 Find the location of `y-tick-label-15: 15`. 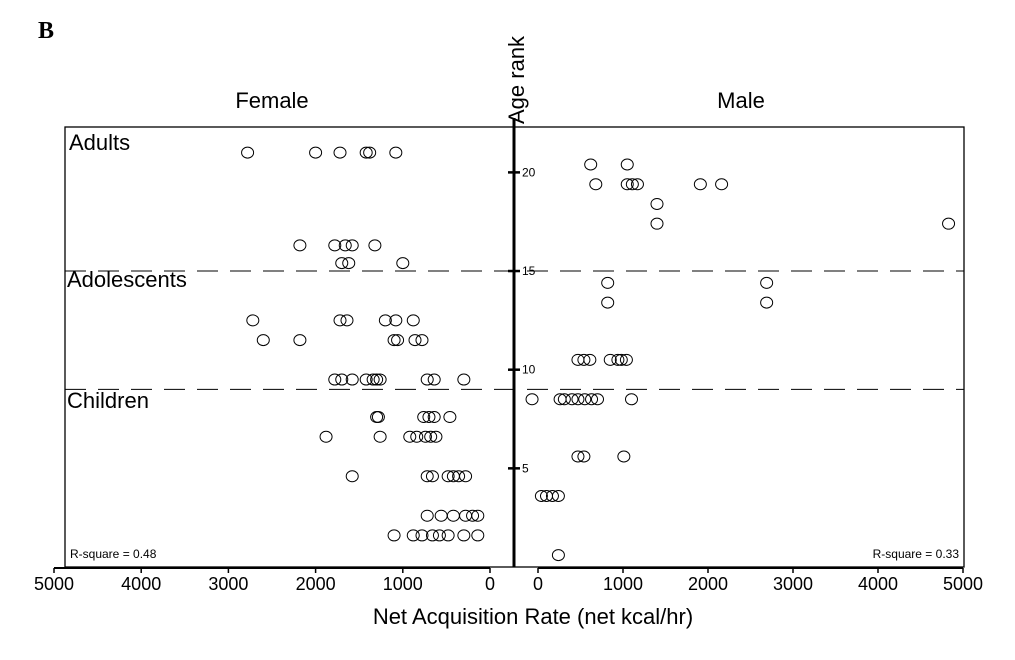

y-tick-label-15: 15 is located at coordinates (529, 271).